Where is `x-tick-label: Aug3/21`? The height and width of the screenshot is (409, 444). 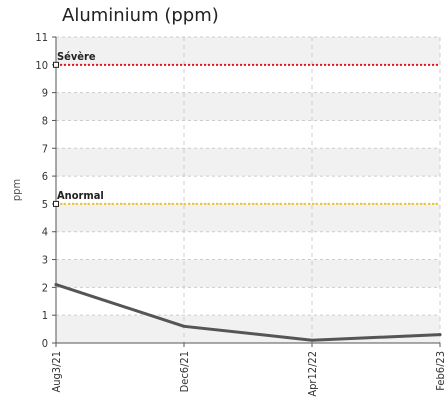
x-tick-label: Aug3/21 is located at coordinates (56, 372).